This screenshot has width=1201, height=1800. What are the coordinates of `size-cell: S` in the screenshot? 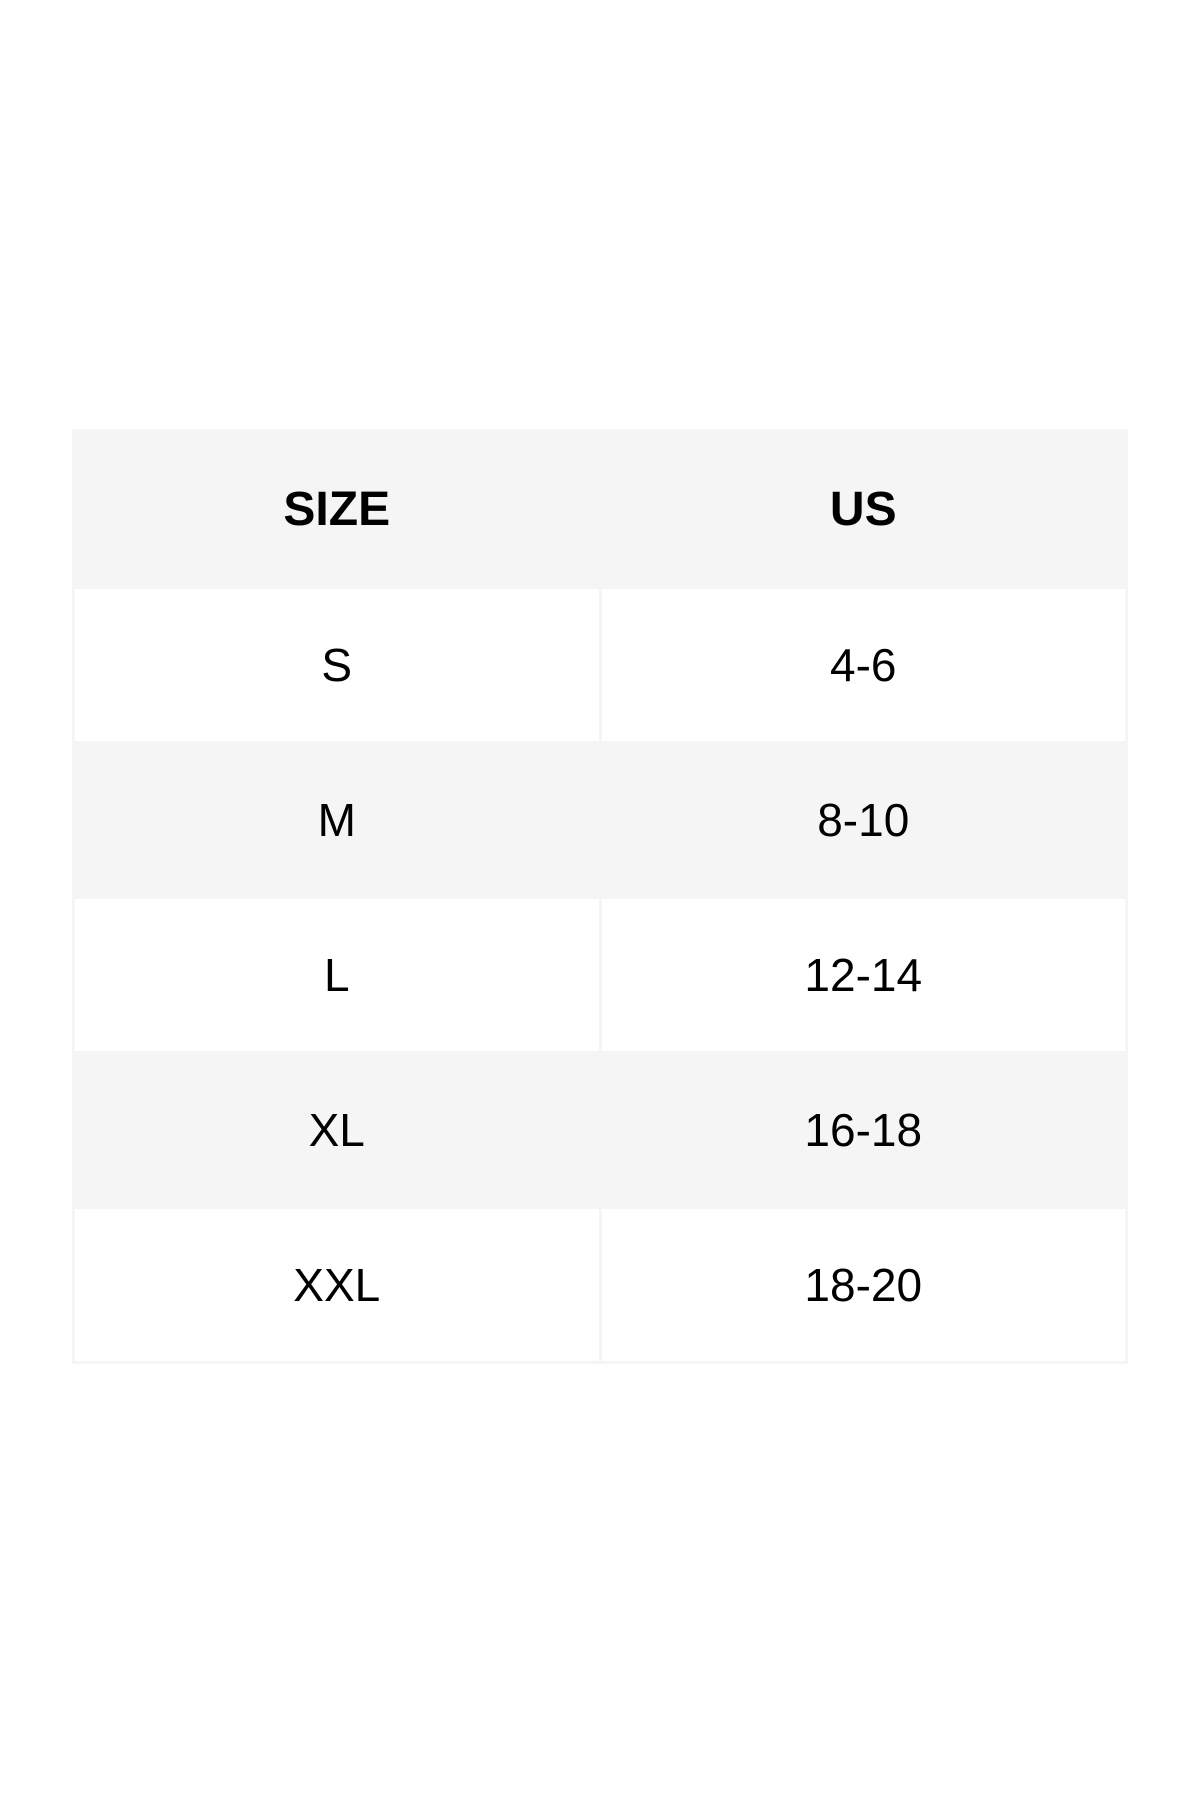 It's located at (337, 665).